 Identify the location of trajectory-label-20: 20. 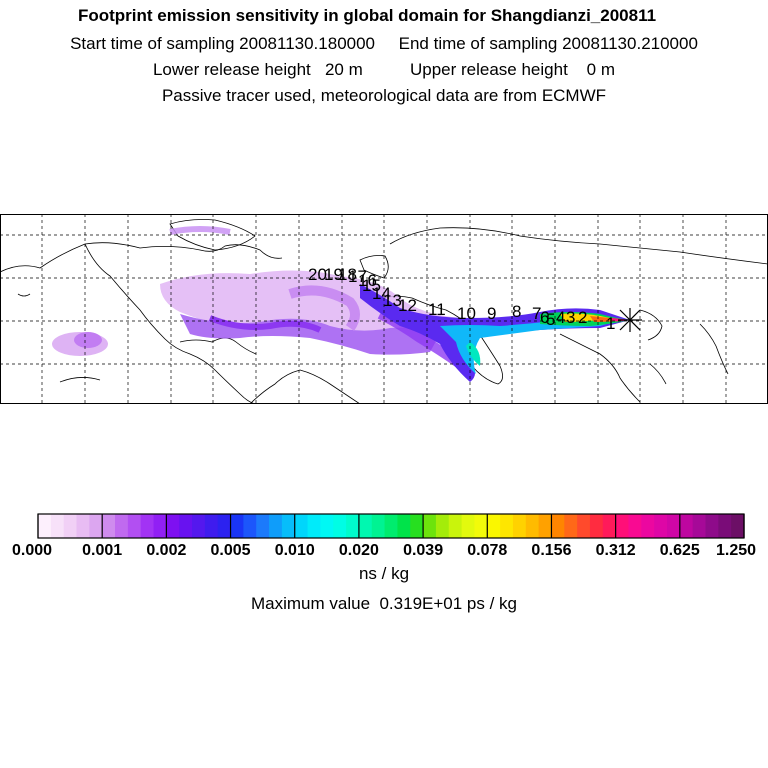
(317, 274).